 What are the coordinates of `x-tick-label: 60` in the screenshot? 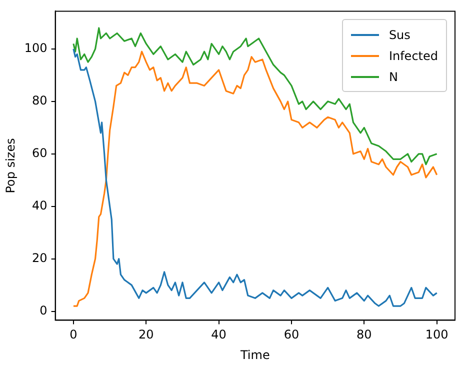 It's located at (292, 335).